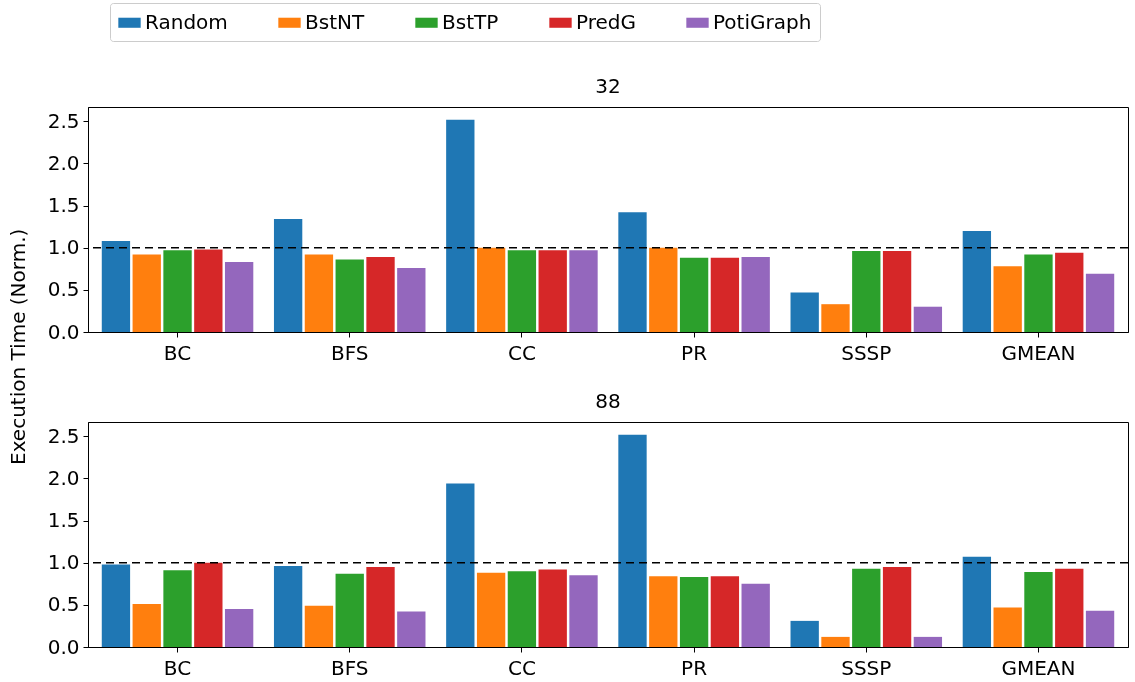 The image size is (1135, 682). What do you see at coordinates (606, 21) in the screenshot?
I see `legend-label: PredG` at bounding box center [606, 21].